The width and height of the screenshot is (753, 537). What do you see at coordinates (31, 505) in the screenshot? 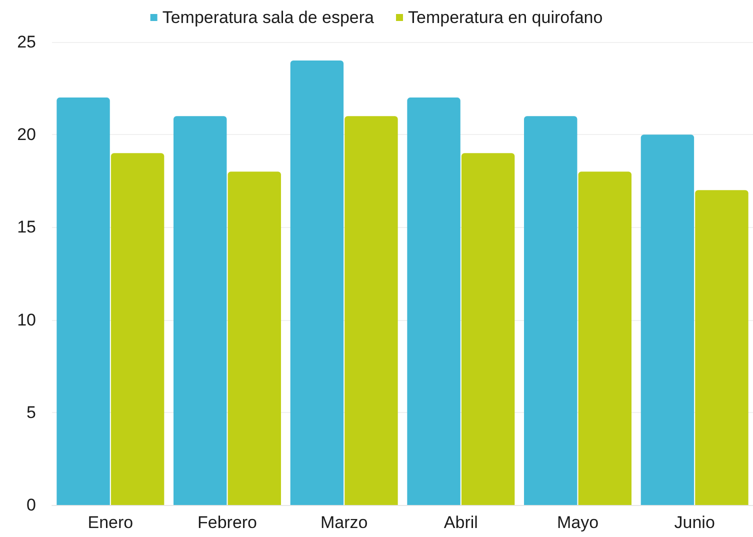
I see `y-tick-label: 0` at bounding box center [31, 505].